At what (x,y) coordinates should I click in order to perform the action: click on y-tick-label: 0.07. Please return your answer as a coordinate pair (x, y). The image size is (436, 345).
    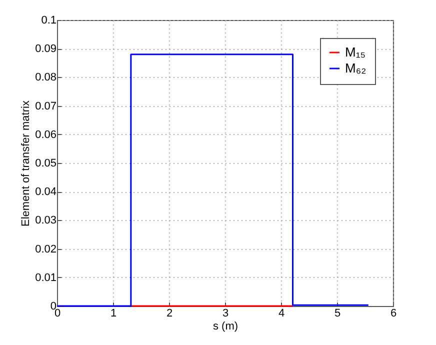
    Looking at the image, I should click on (45, 106).